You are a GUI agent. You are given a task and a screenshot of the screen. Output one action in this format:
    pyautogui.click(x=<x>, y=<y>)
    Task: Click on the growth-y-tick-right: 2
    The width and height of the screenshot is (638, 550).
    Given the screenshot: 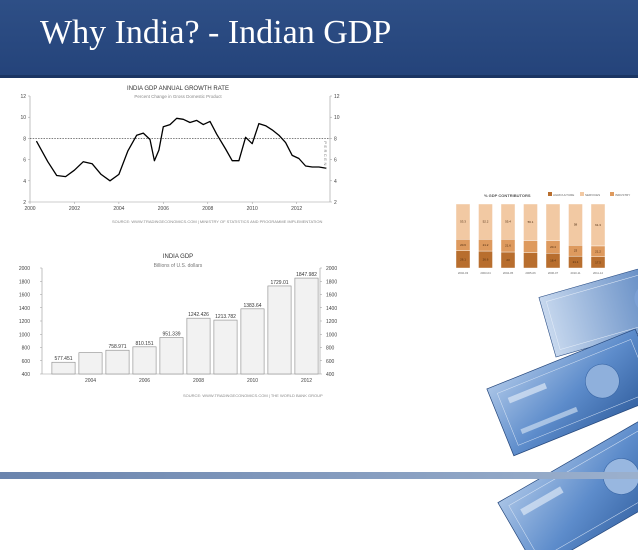 What is the action you would take?
    pyautogui.click(x=335, y=203)
    